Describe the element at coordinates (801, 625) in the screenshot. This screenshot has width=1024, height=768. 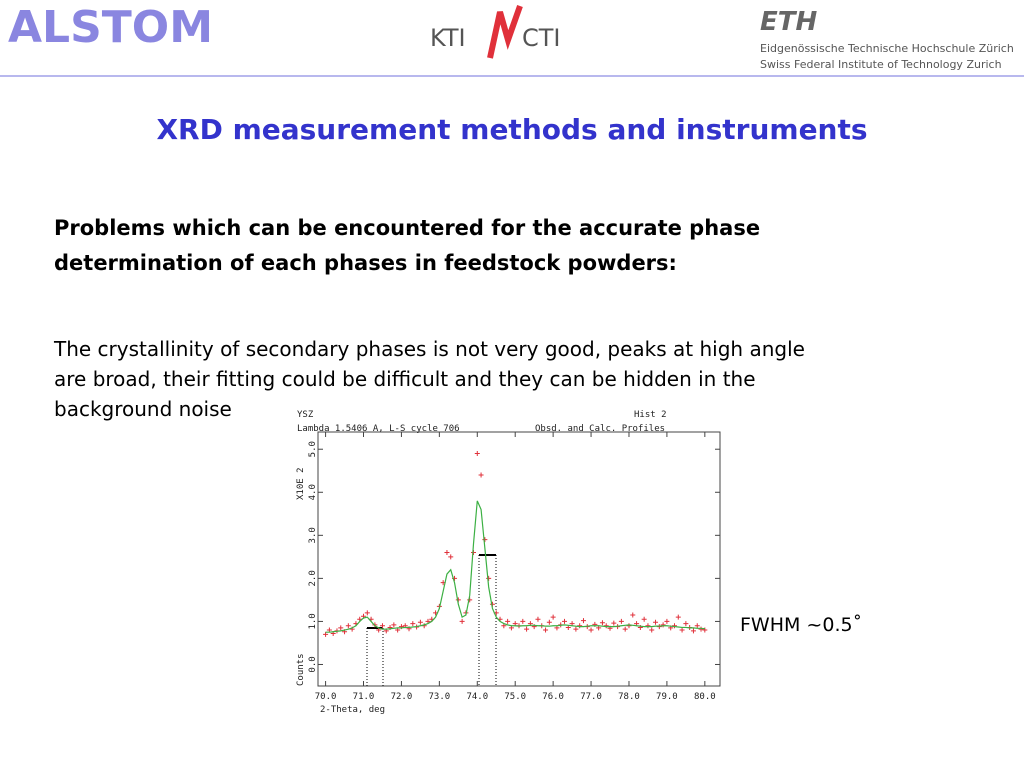
I see `fwhm-annotation: FWHM ~0.5˚` at that location.